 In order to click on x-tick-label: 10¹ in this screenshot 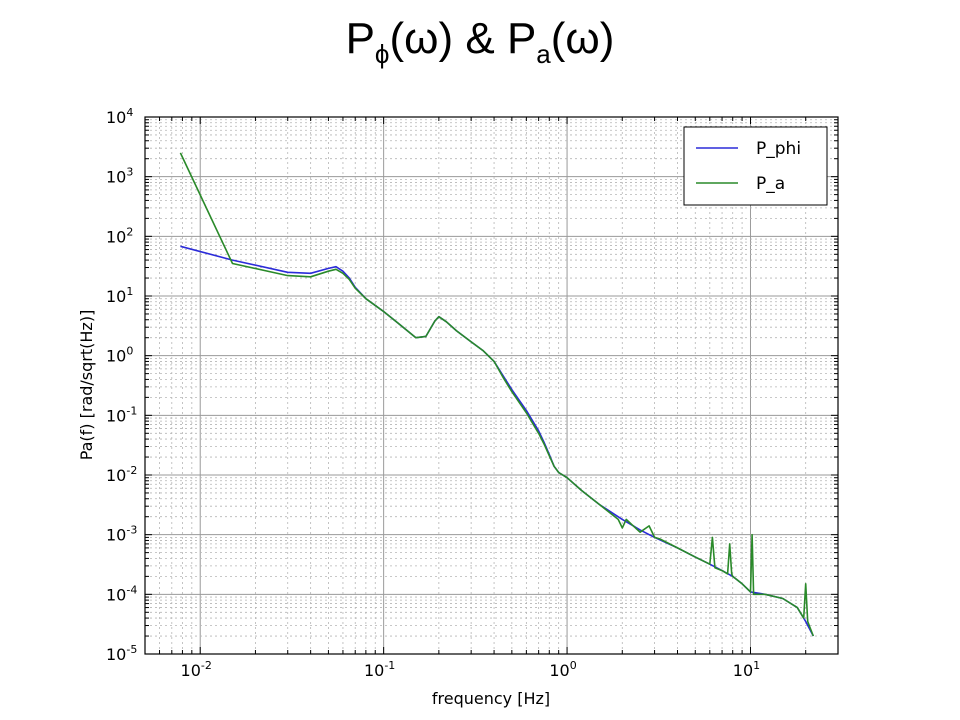, I will do `click(746, 669)`.